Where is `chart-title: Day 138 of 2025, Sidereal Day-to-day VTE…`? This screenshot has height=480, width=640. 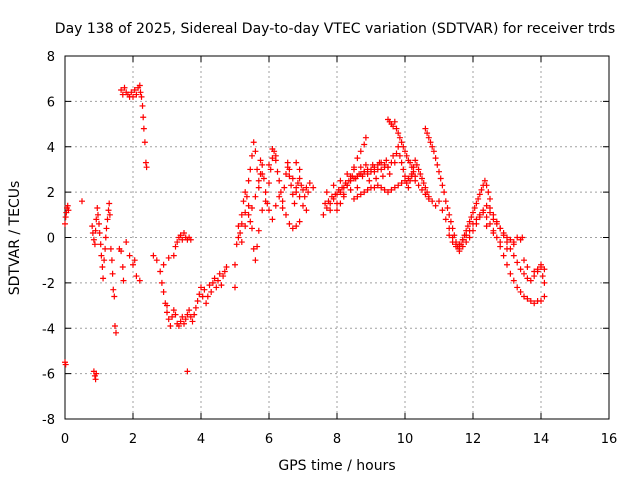
chart-title: Day 138 of 2025, Sidereal Day-to-day VTE… is located at coordinates (335, 29).